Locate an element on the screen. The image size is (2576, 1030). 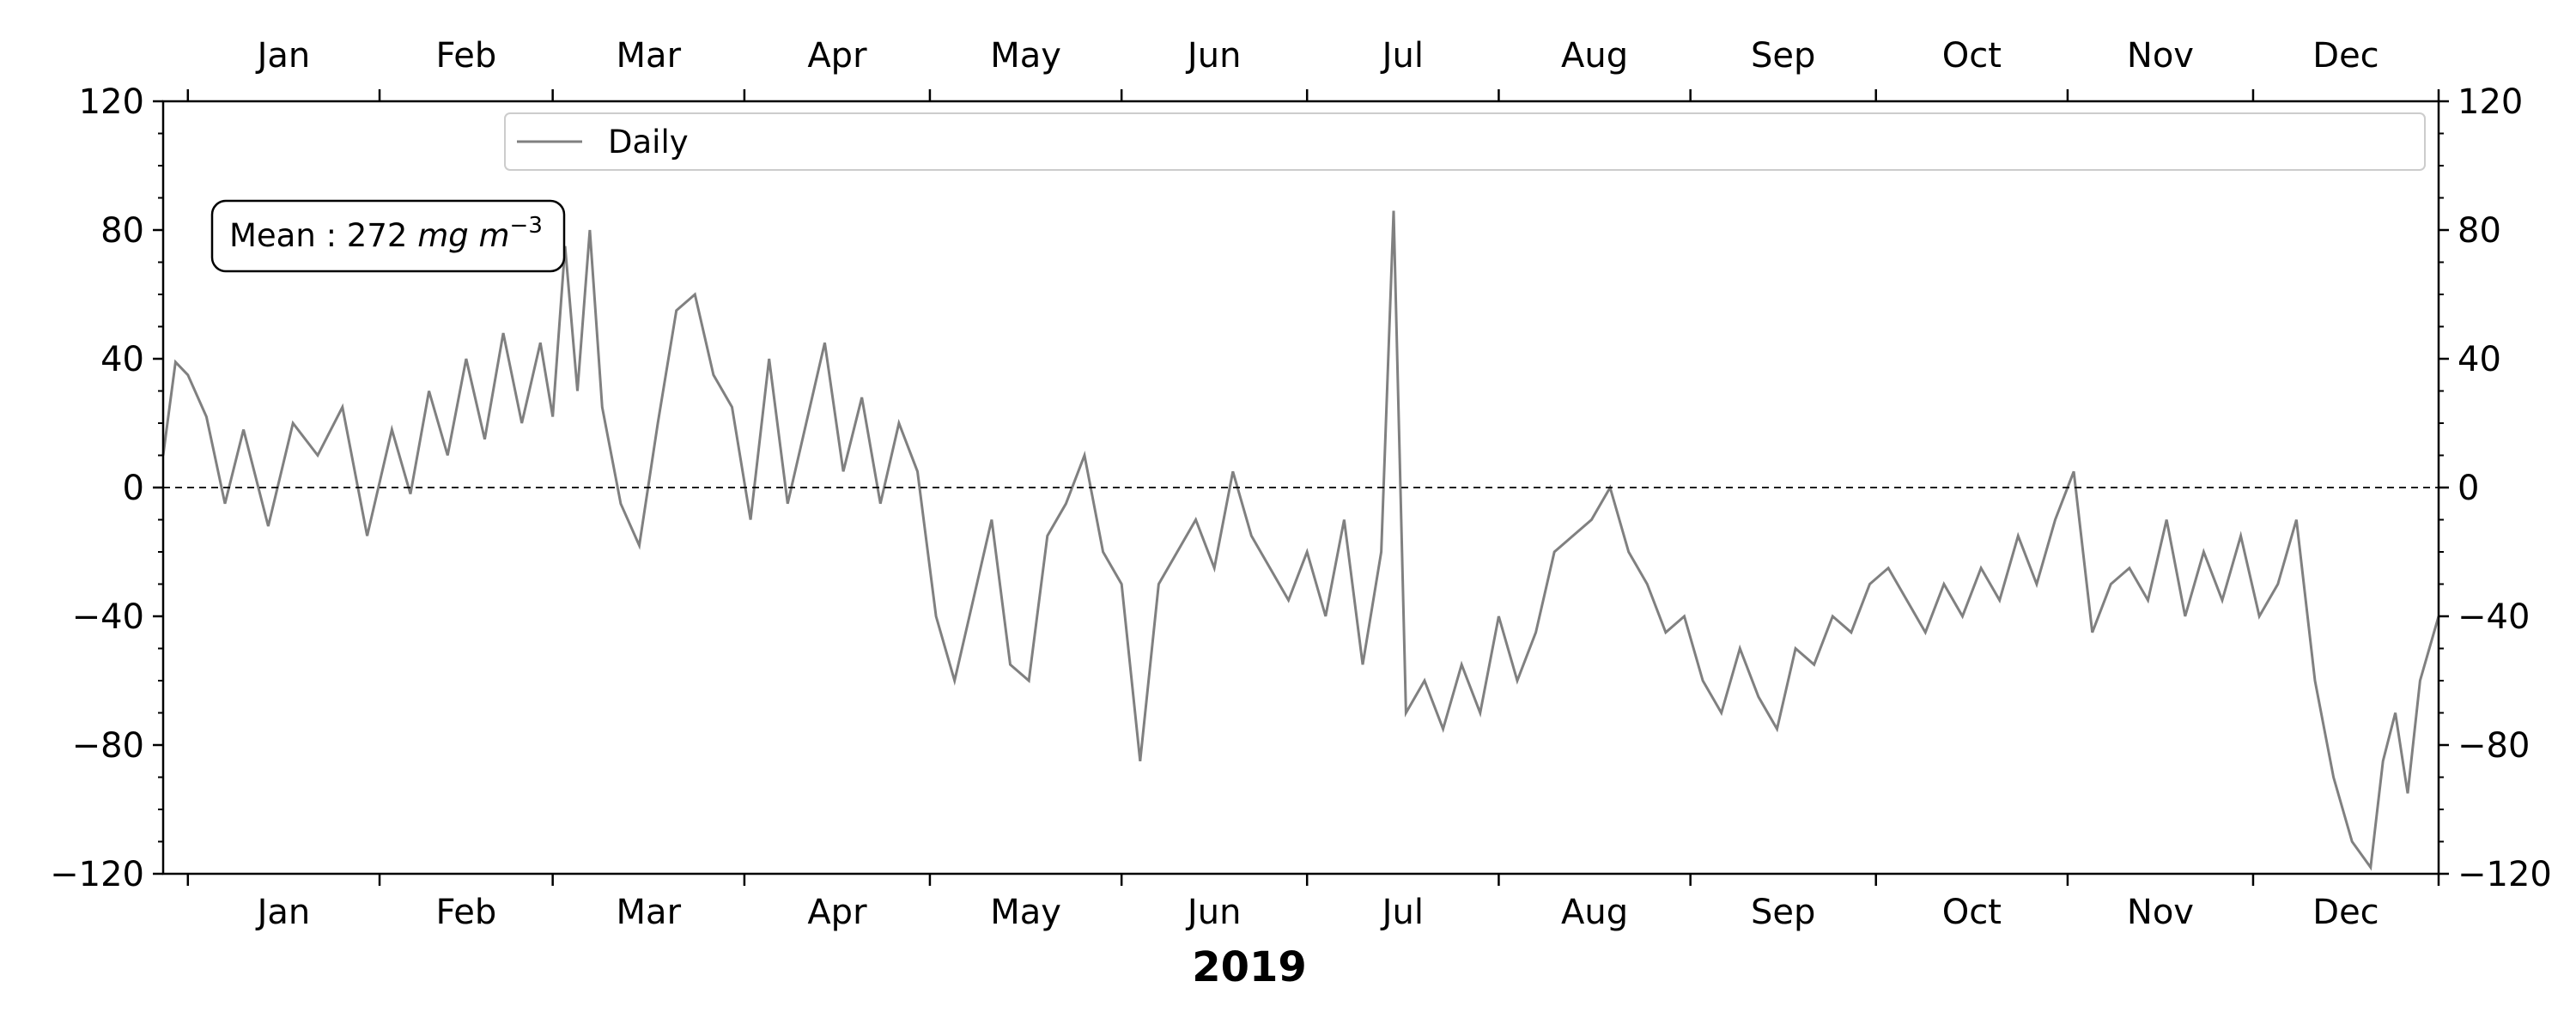
mean-annotation-prefix: Mean : 272 is located at coordinates (323, 235).